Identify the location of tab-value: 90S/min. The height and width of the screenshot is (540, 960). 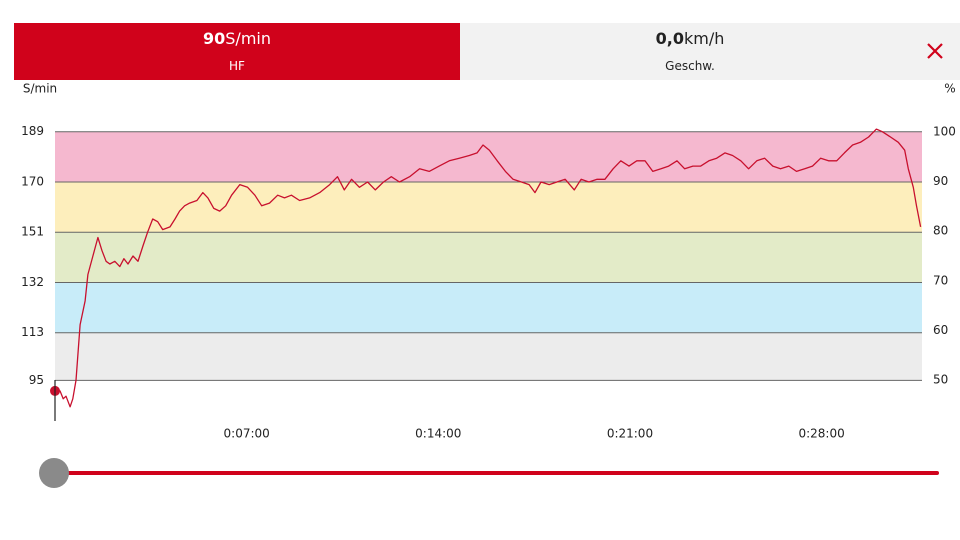
(237, 38).